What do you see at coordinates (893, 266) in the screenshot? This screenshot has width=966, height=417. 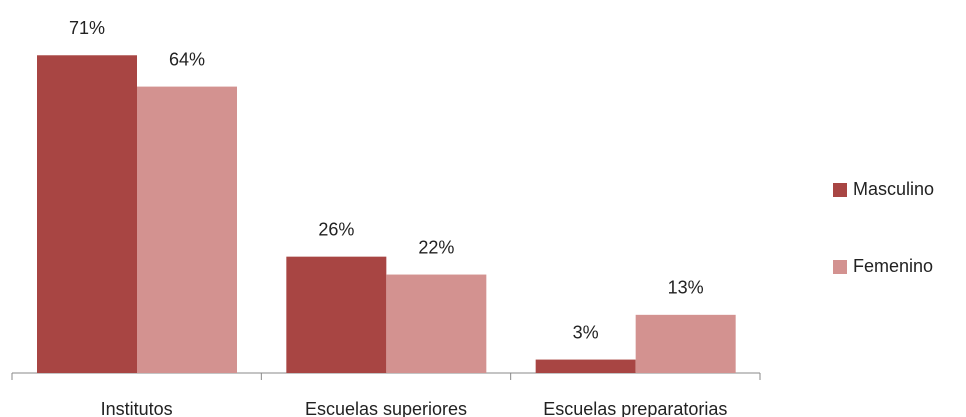 I see `legend-label: Femenino` at bounding box center [893, 266].